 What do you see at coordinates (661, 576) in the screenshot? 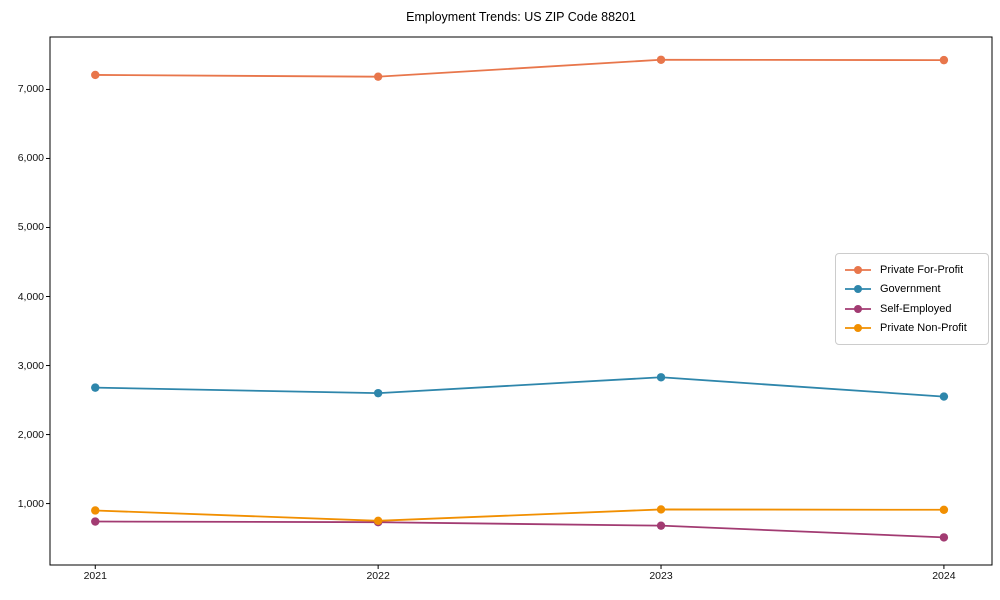
I see `x-axis-tick-label: 2023` at bounding box center [661, 576].